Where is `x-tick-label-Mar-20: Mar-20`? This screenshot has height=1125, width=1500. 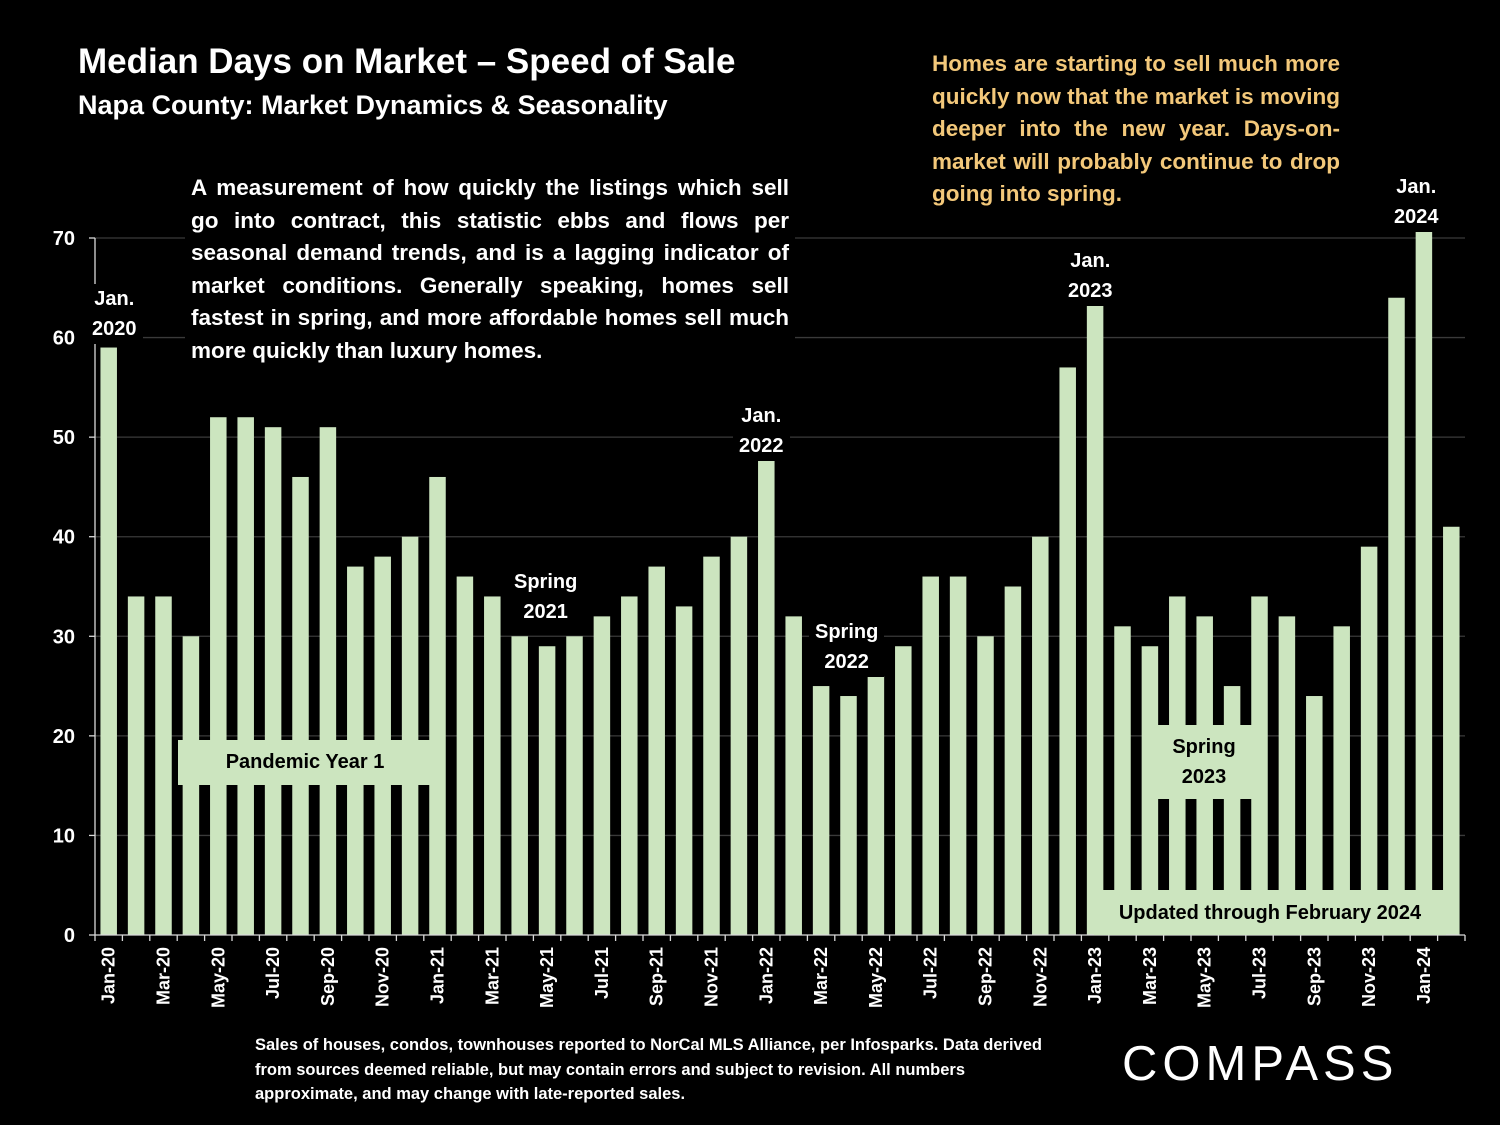
x-tick-label-Mar-20: Mar-20 is located at coordinates (164, 976).